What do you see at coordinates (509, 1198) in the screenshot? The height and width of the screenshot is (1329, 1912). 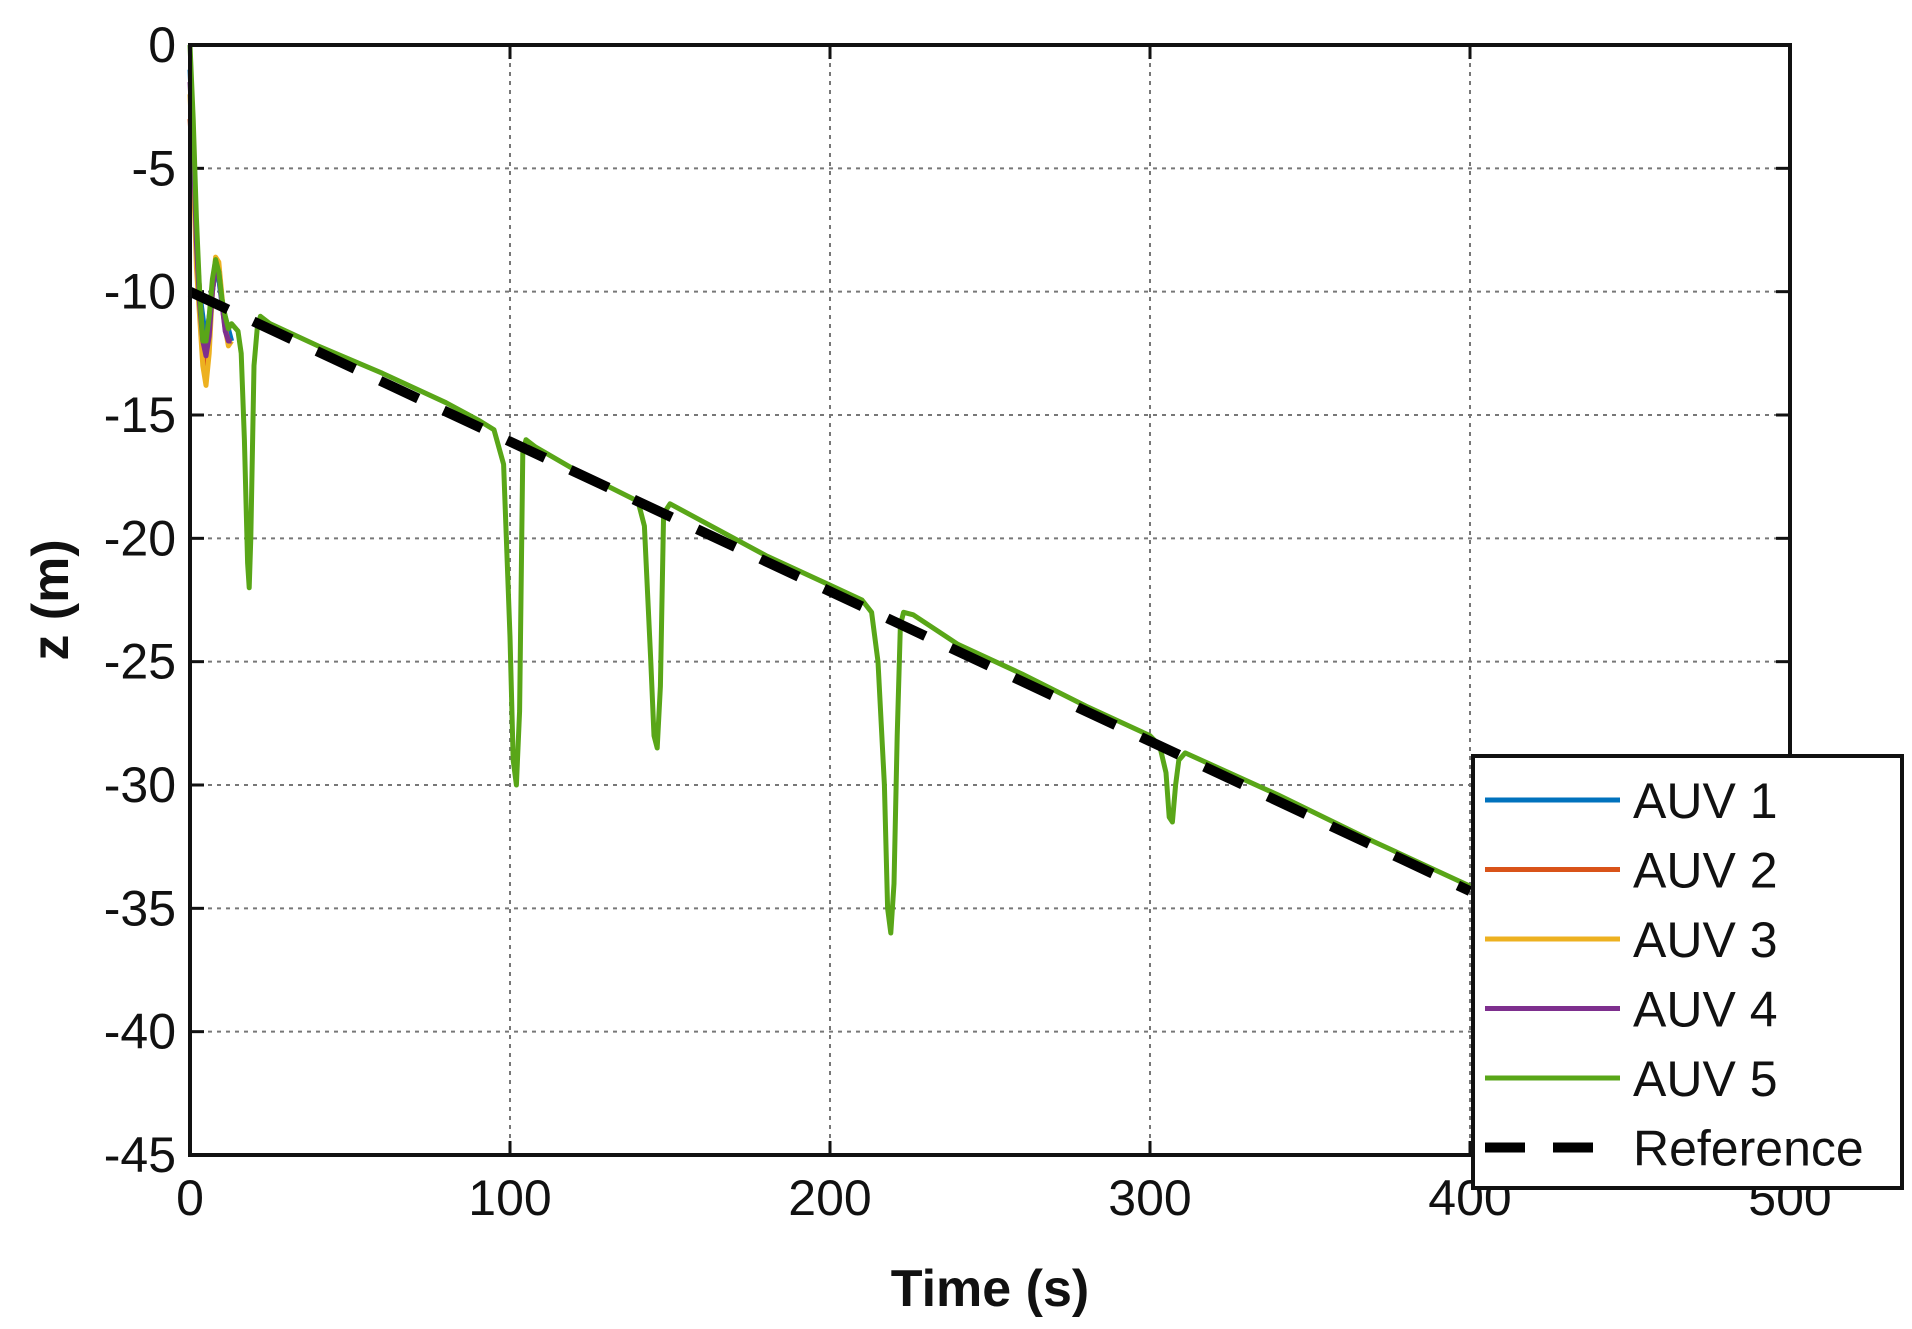 I see `x-tick-label: 100` at bounding box center [509, 1198].